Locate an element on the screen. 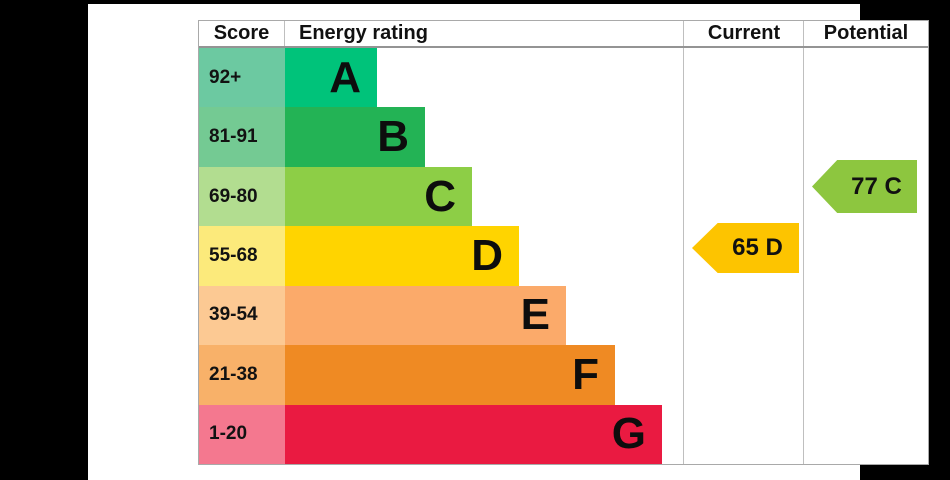 This screenshot has width=950, height=480. band-row-e: 39-54 E is located at coordinates (563, 315).